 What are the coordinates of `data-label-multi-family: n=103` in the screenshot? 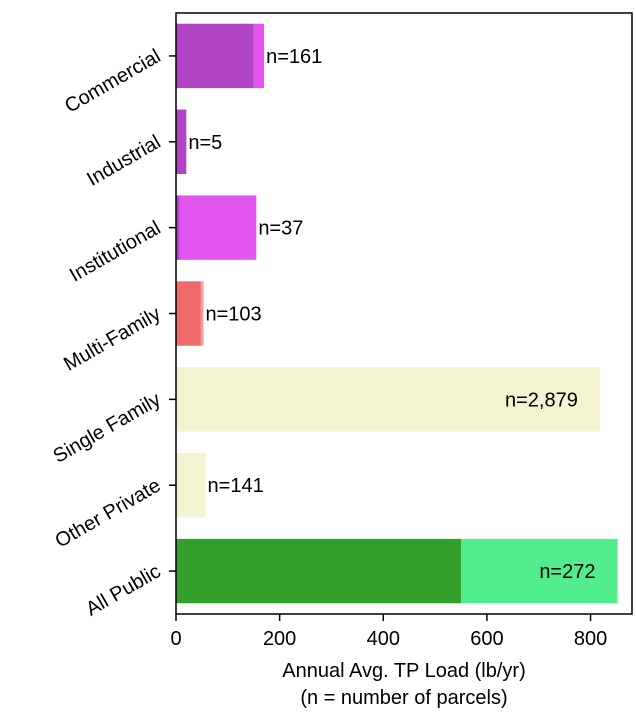 It's located at (233, 315).